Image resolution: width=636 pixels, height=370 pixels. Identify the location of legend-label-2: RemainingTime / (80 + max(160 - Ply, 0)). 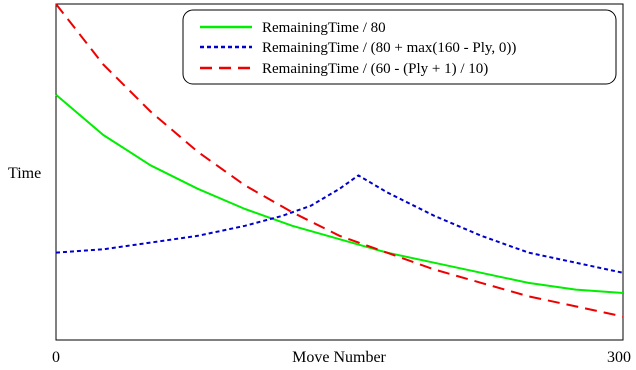
(389, 48).